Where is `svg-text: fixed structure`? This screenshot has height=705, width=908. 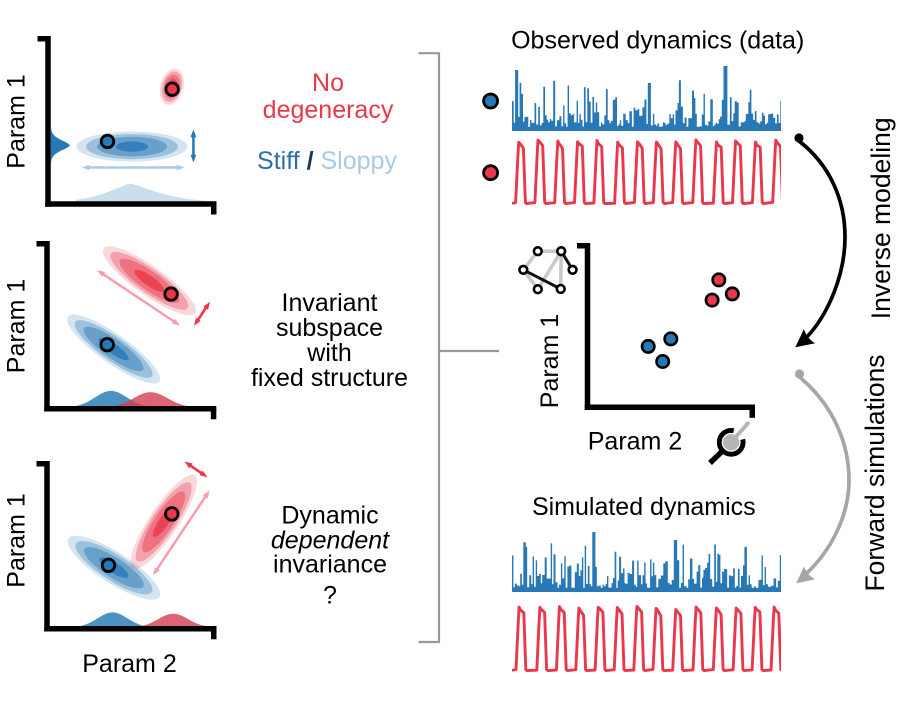
svg-text: fixed structure is located at coordinates (329, 378).